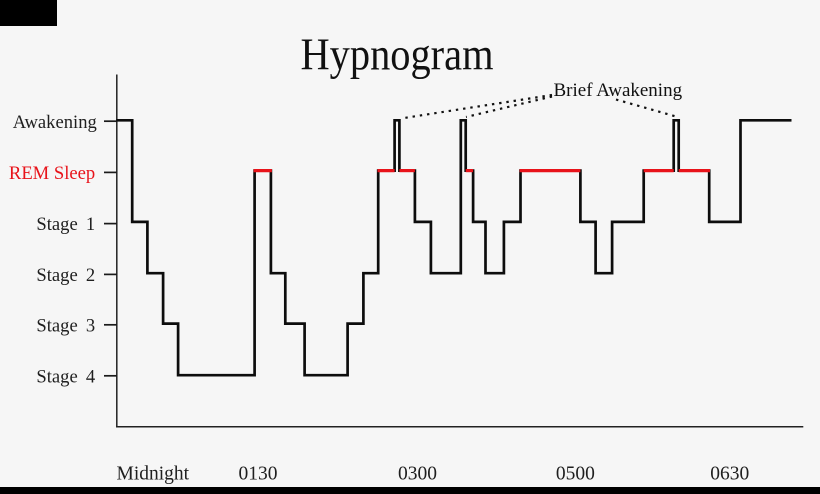 This screenshot has height=494, width=820. I want to click on svg-text: 0630, so click(729, 473).